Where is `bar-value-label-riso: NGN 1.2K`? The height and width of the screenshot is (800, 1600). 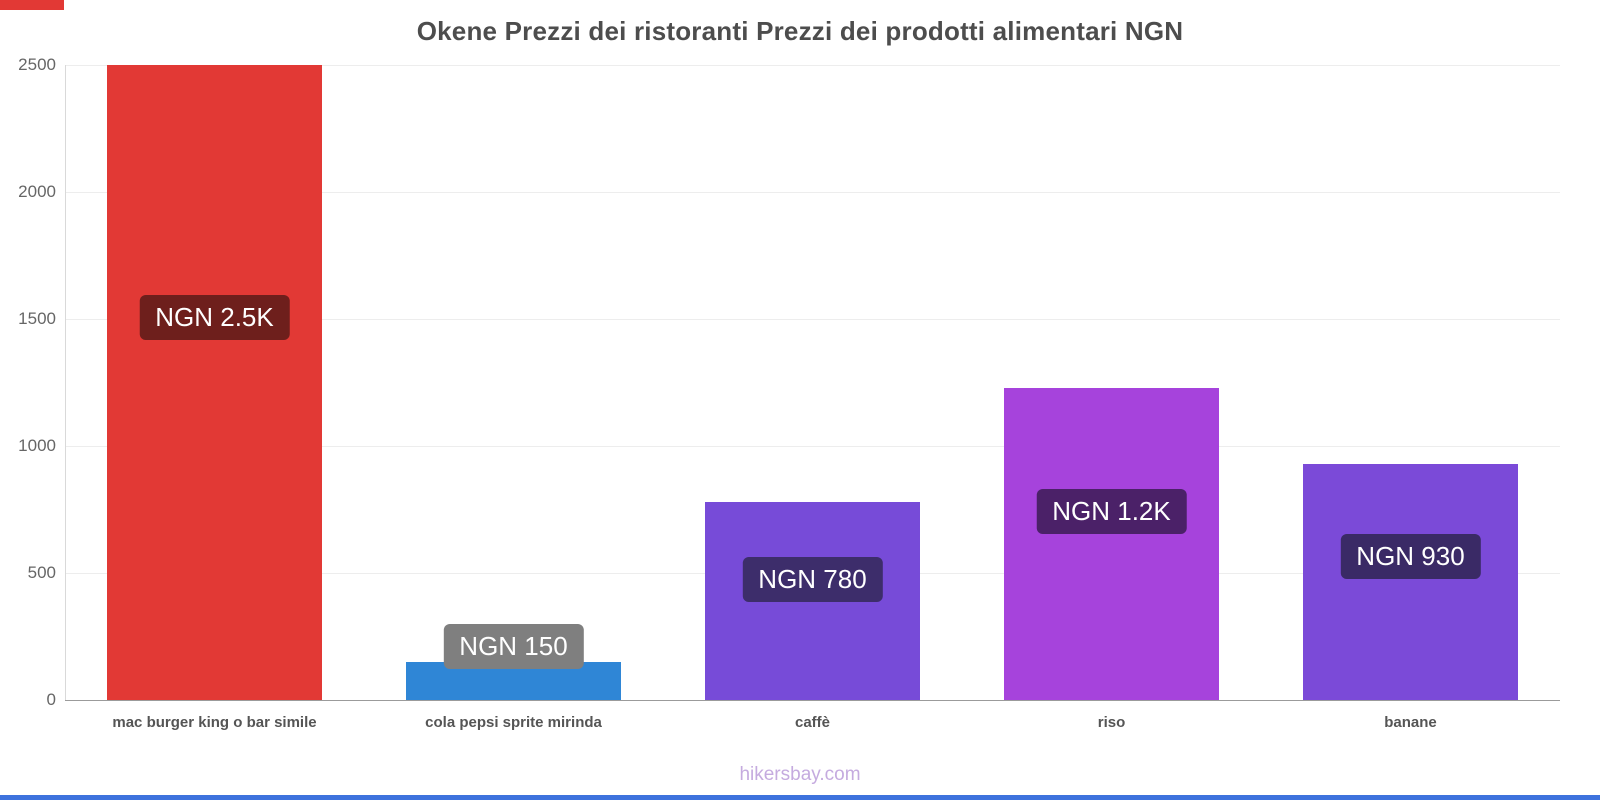 bar-value-label-riso: NGN 1.2K is located at coordinates (1111, 511).